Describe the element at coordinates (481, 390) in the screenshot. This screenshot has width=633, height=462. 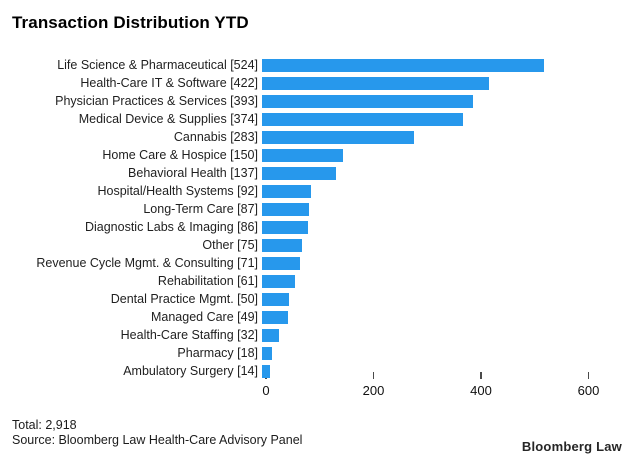
I see `x-axis-tick-label: 400` at that location.